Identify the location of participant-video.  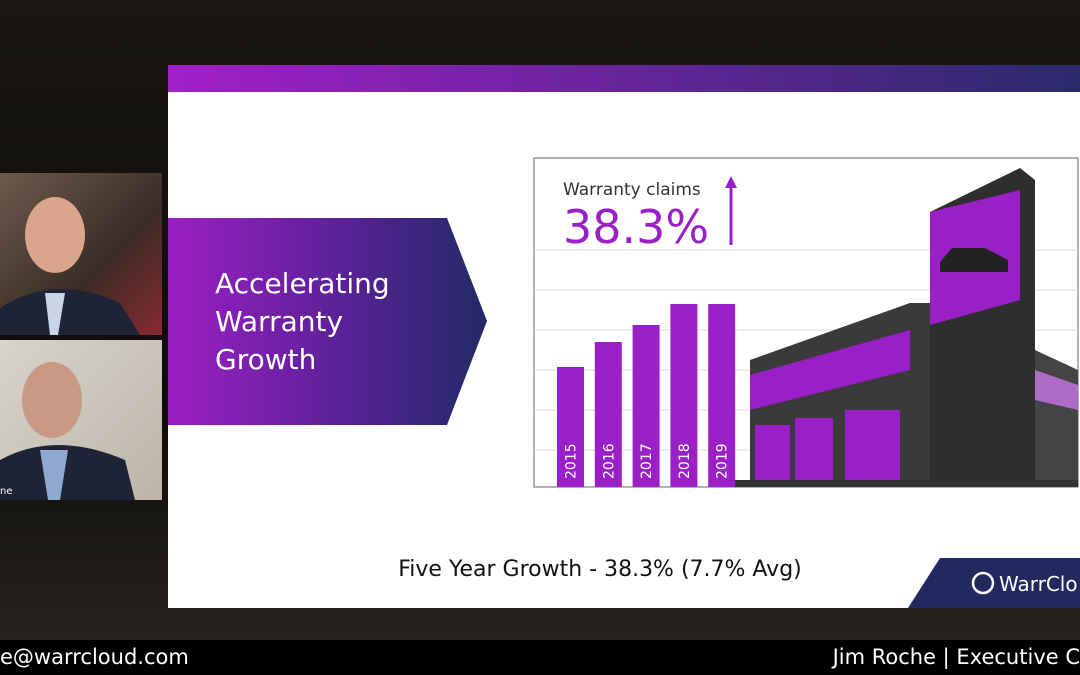
(81, 254).